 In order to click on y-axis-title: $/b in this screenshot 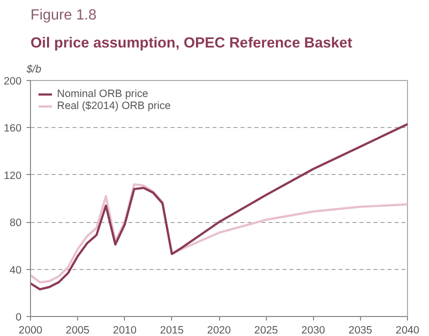, I will do `click(34, 70)`.